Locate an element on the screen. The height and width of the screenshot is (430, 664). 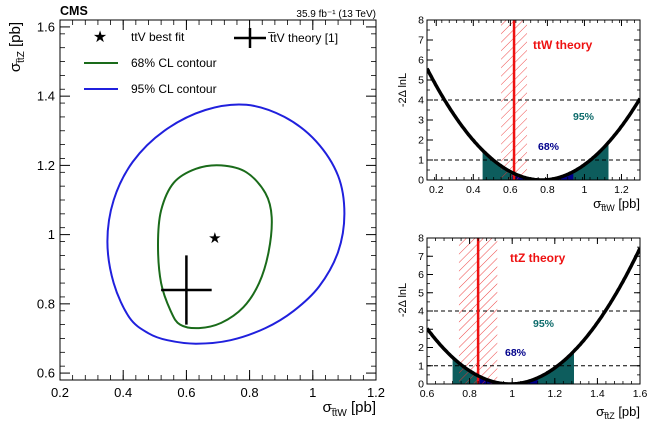
x-tick-label: 1.6 is located at coordinates (640, 394).